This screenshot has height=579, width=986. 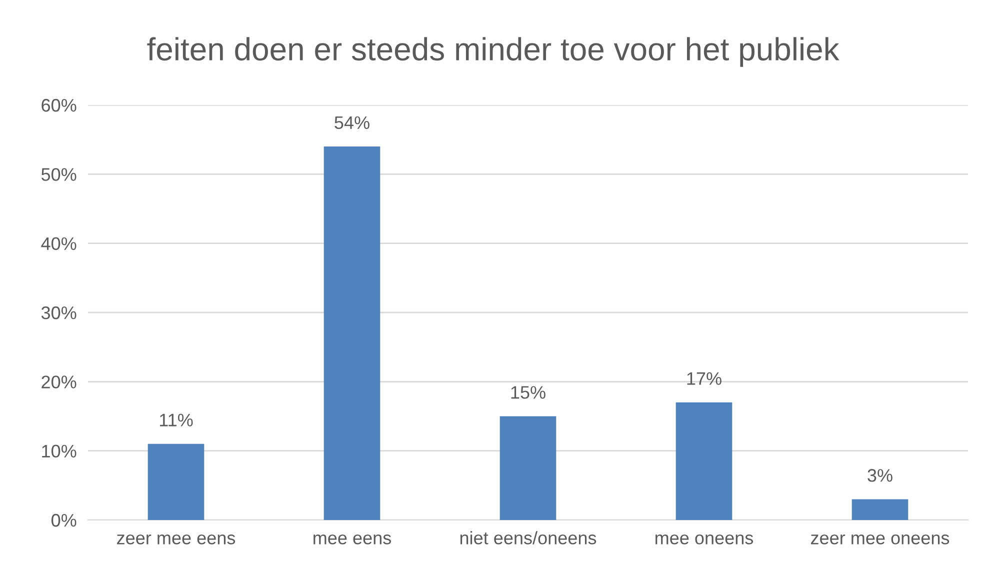 I want to click on data-label: 11%, so click(x=176, y=420).